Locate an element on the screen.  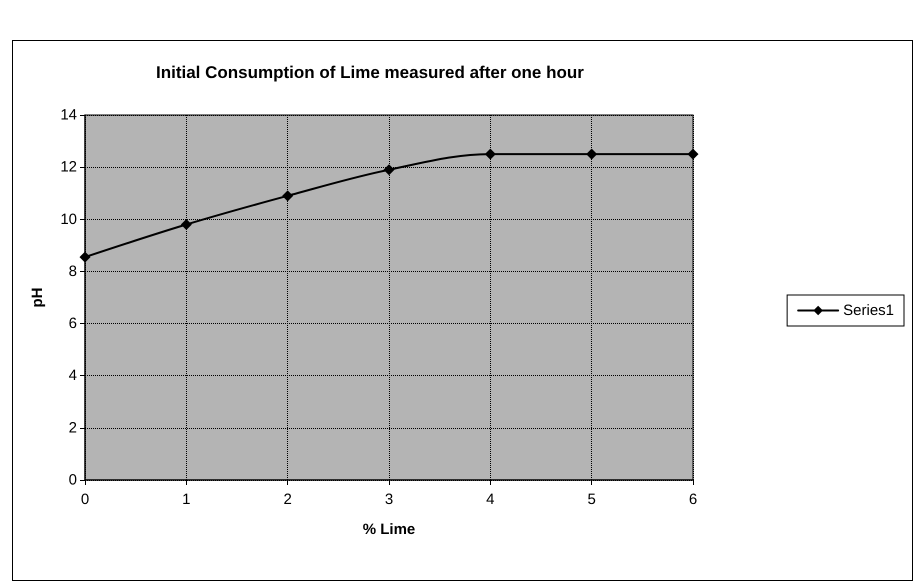
x-tick-label: 2 is located at coordinates (287, 499).